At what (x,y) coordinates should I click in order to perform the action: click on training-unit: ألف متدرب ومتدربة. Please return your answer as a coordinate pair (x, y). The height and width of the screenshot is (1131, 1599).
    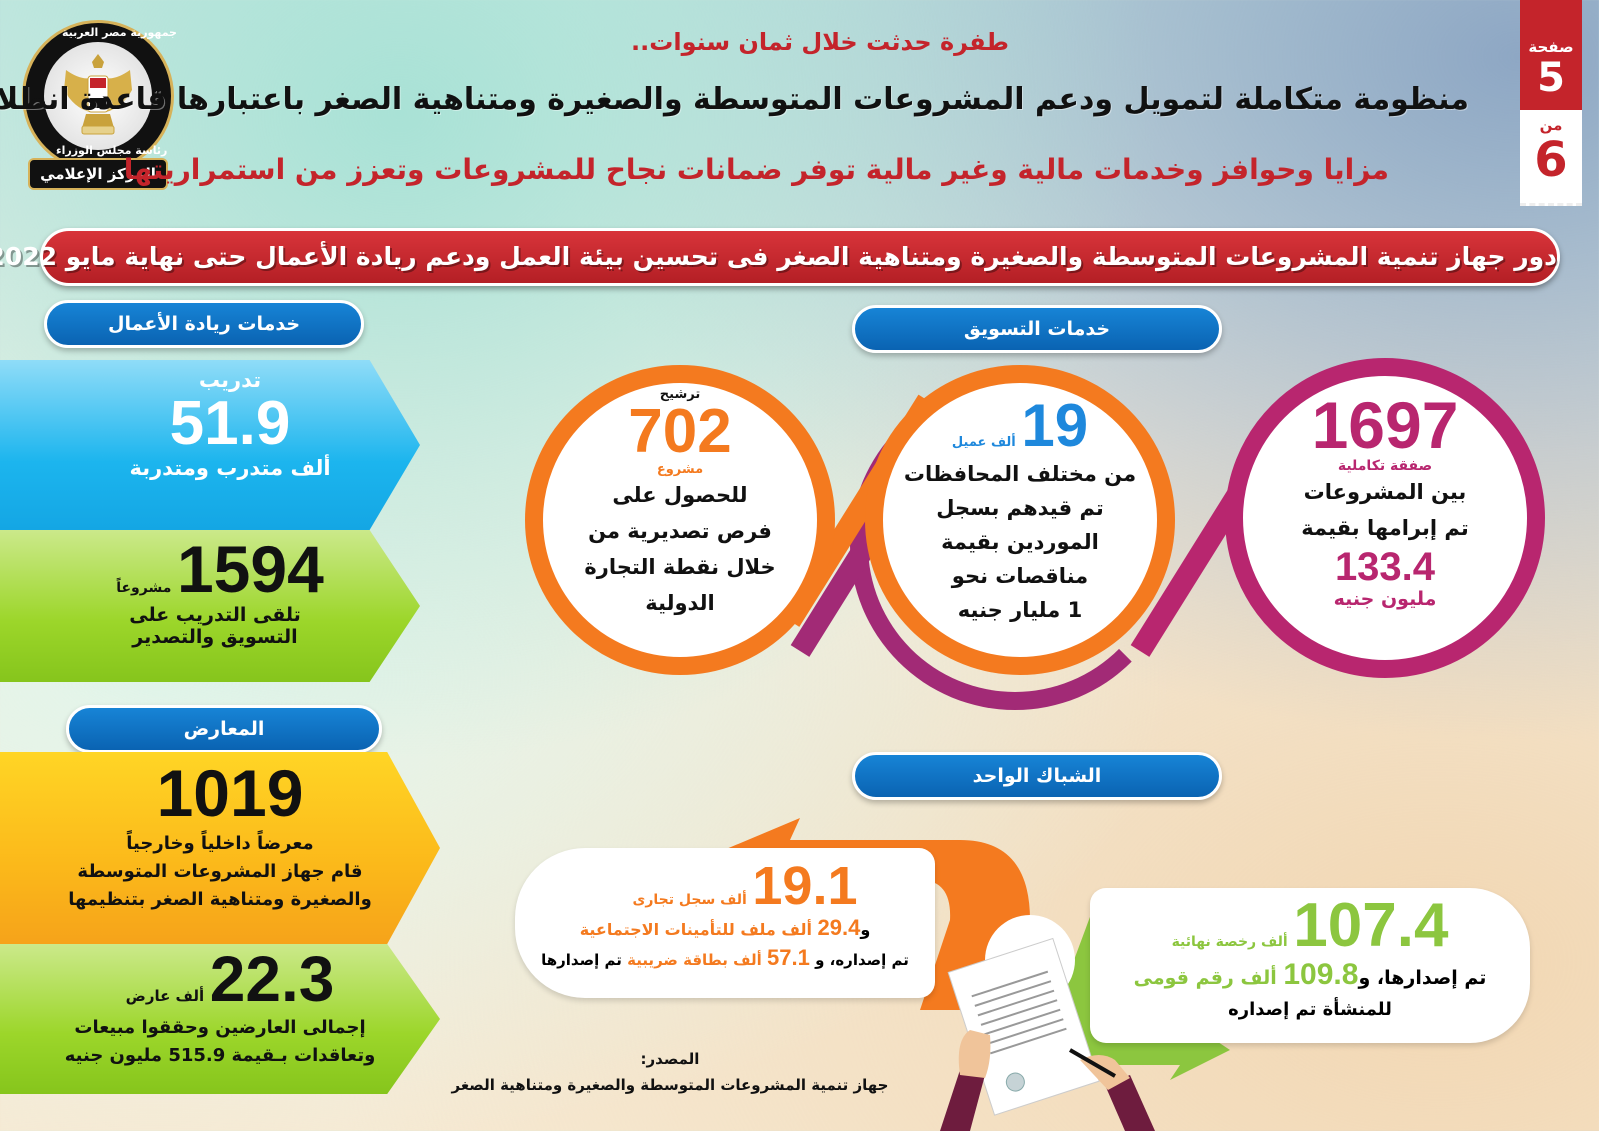
    Looking at the image, I should click on (230, 468).